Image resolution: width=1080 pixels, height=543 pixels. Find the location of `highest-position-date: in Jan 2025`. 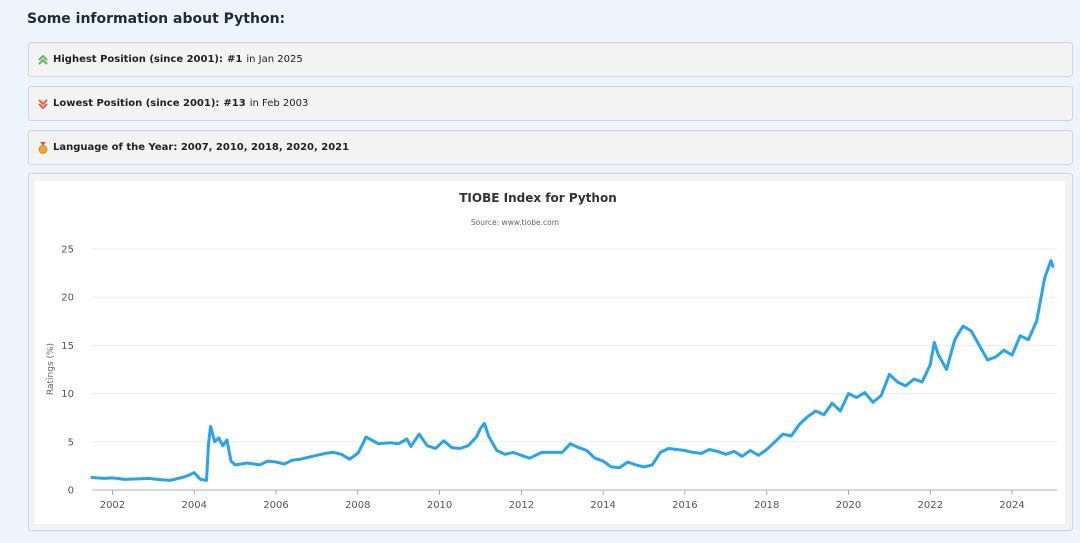

highest-position-date: in Jan 2025 is located at coordinates (274, 59).